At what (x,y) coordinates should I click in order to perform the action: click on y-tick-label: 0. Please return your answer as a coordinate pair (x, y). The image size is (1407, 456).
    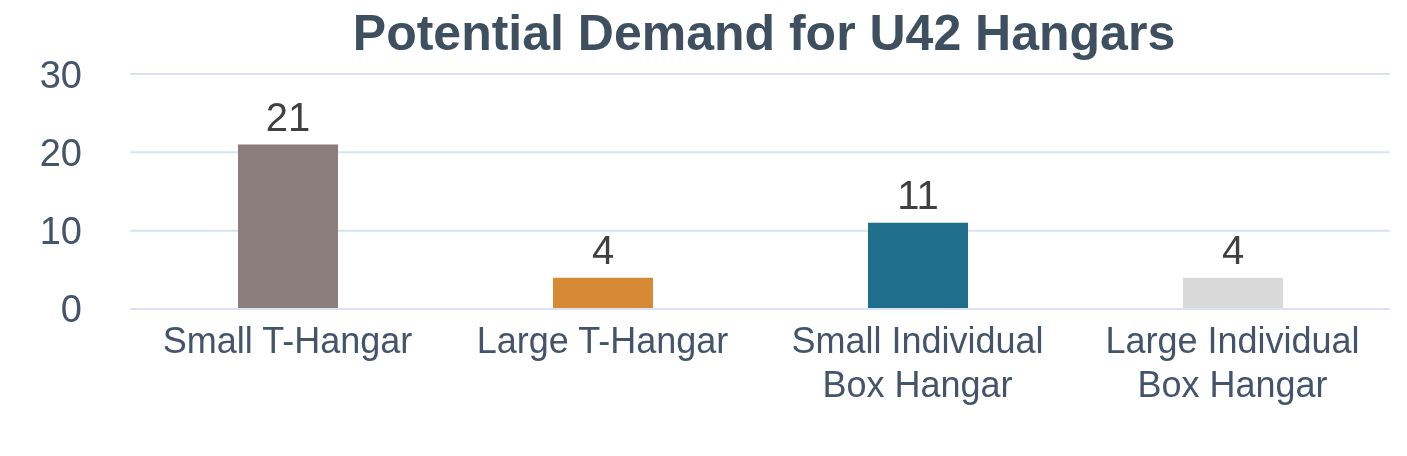
    Looking at the image, I should click on (71, 309).